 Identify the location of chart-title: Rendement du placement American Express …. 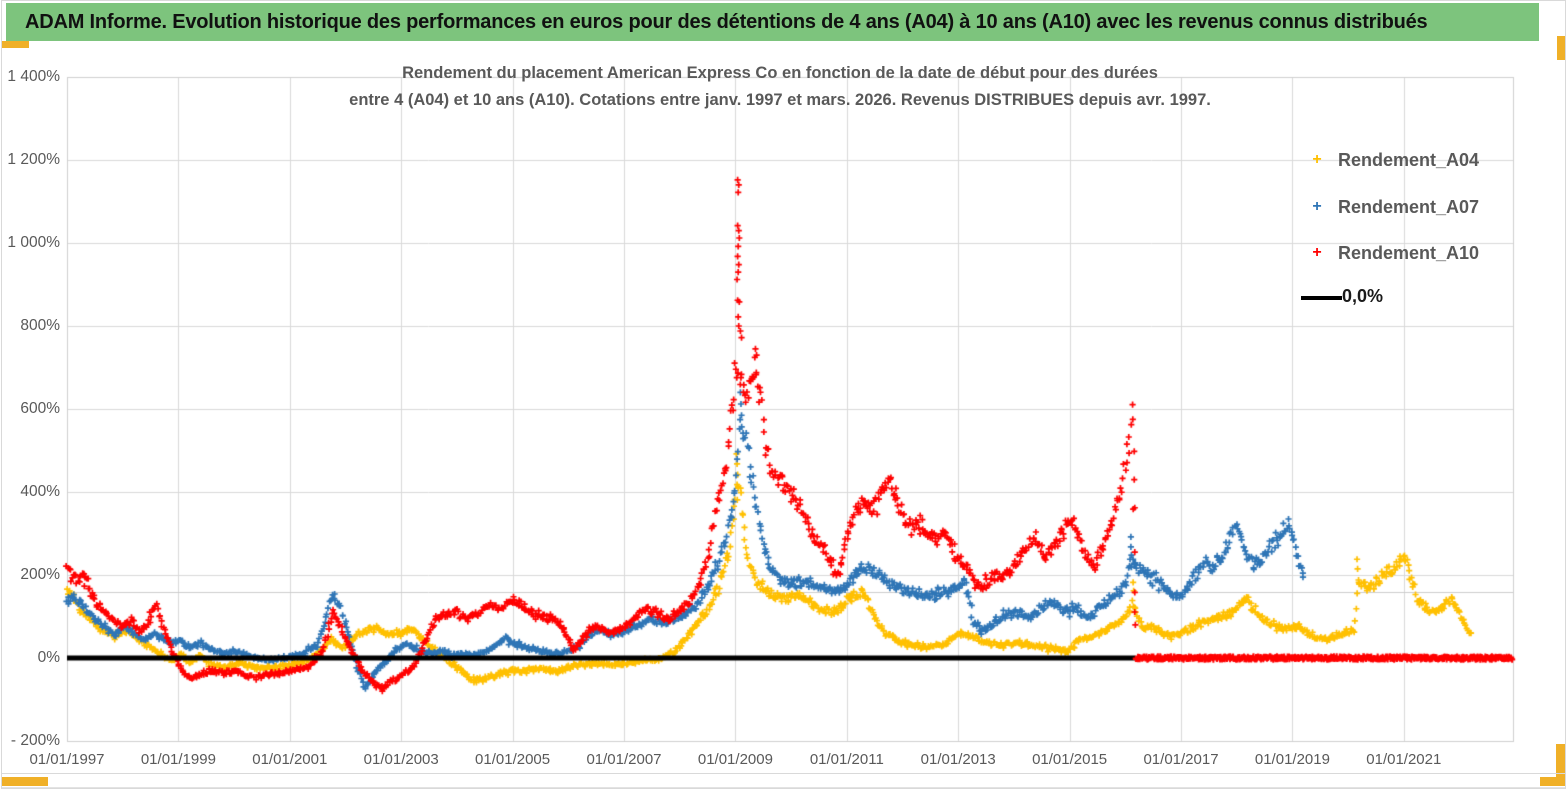
(780, 87).